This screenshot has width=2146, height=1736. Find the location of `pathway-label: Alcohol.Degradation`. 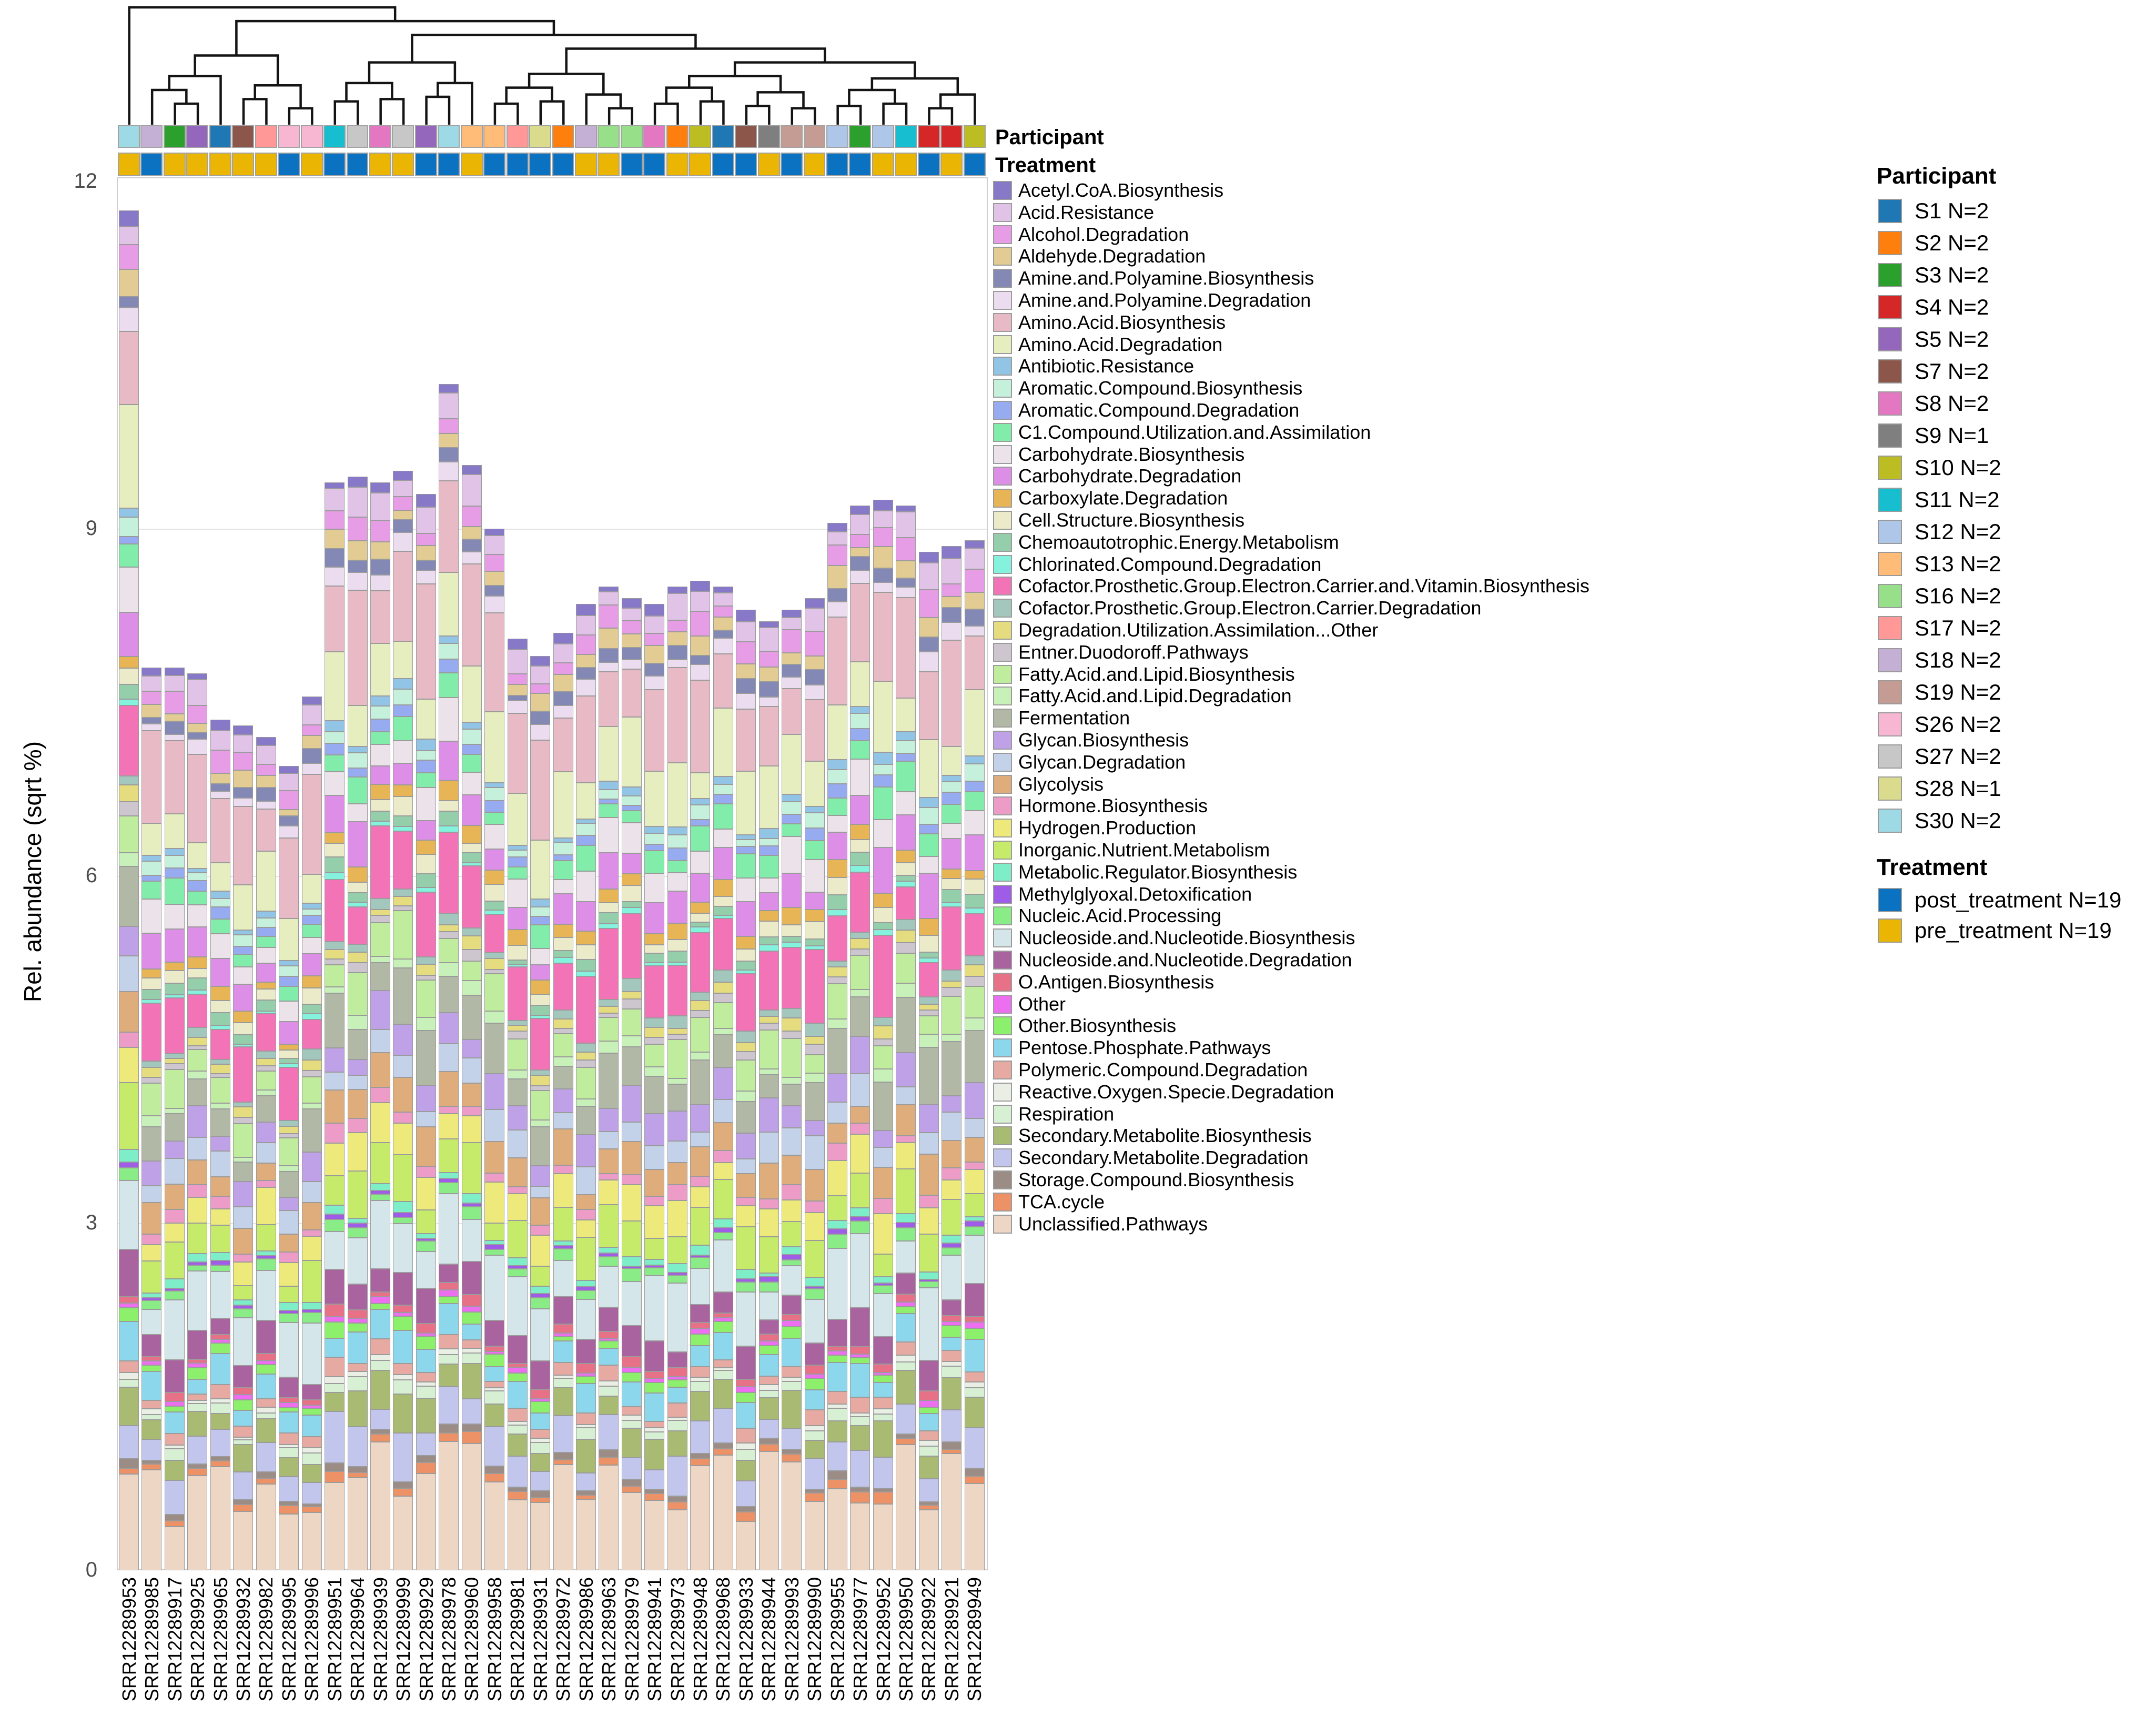

pathway-label: Alcohol.Degradation is located at coordinates (1103, 234).